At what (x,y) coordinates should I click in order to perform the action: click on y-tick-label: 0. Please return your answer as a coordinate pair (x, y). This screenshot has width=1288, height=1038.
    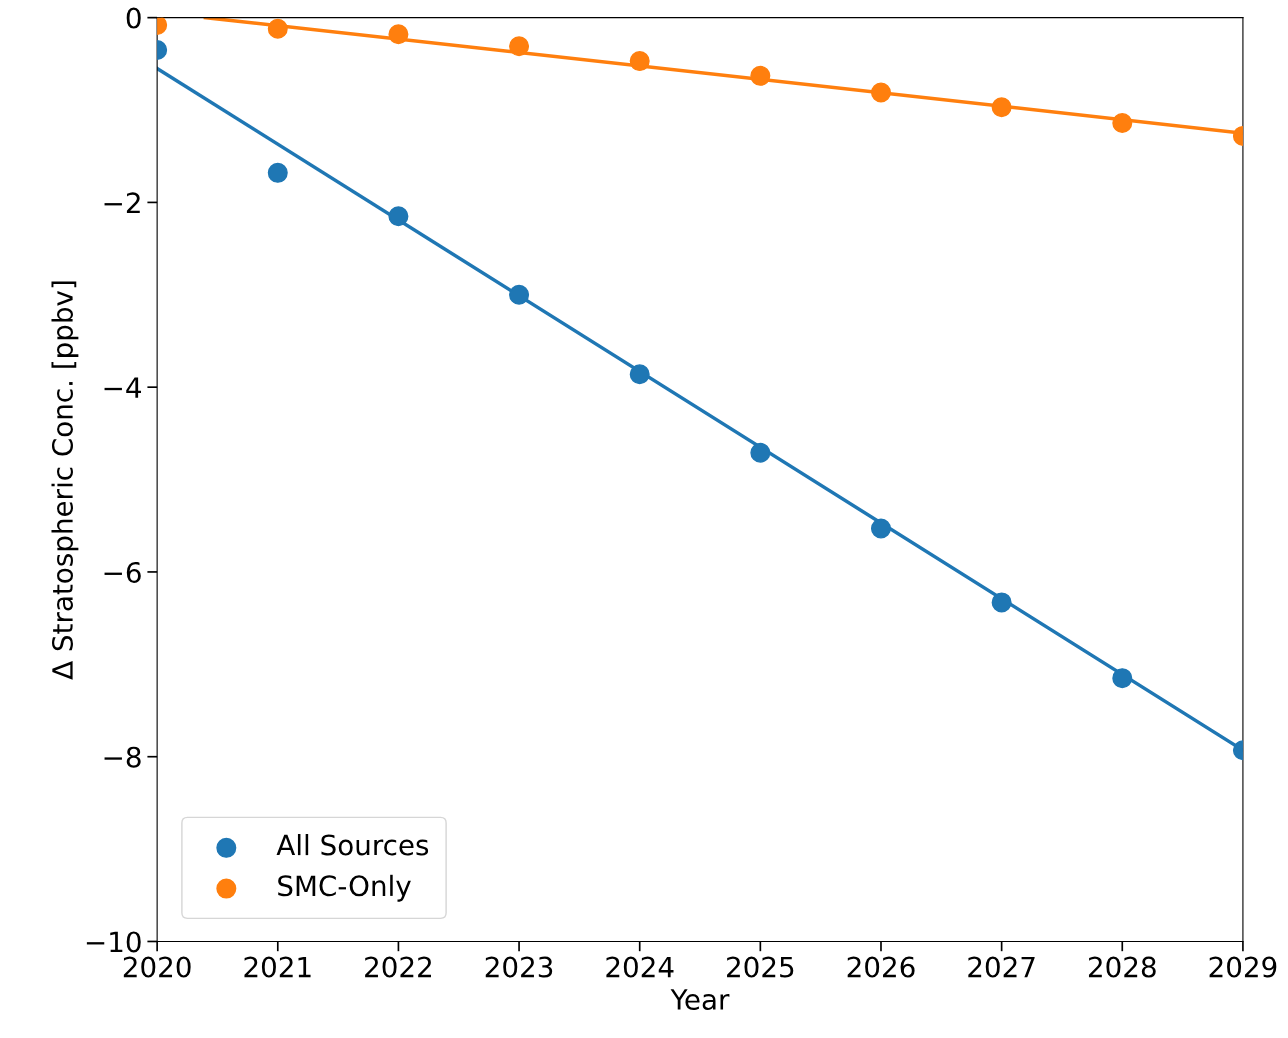
    Looking at the image, I should click on (133, 18).